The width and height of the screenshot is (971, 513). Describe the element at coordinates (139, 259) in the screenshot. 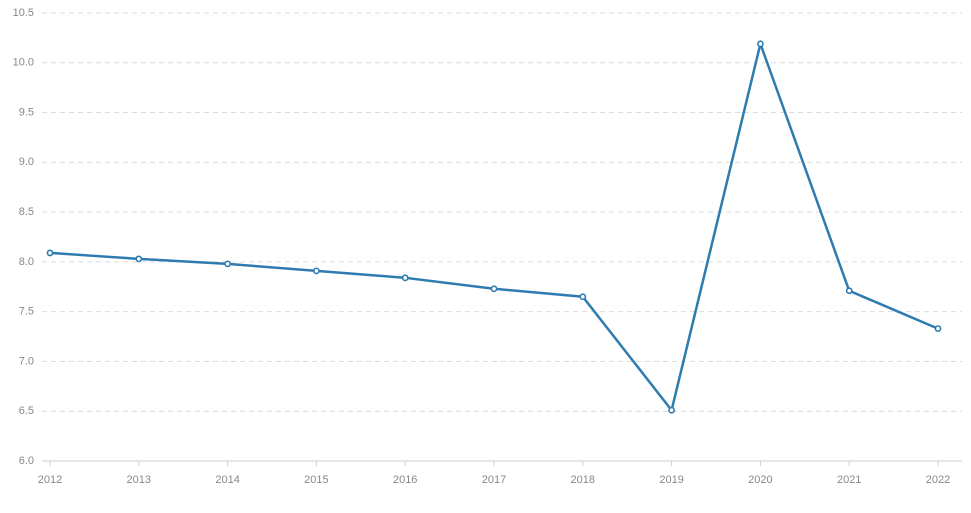

I see `data-point-2013` at that location.